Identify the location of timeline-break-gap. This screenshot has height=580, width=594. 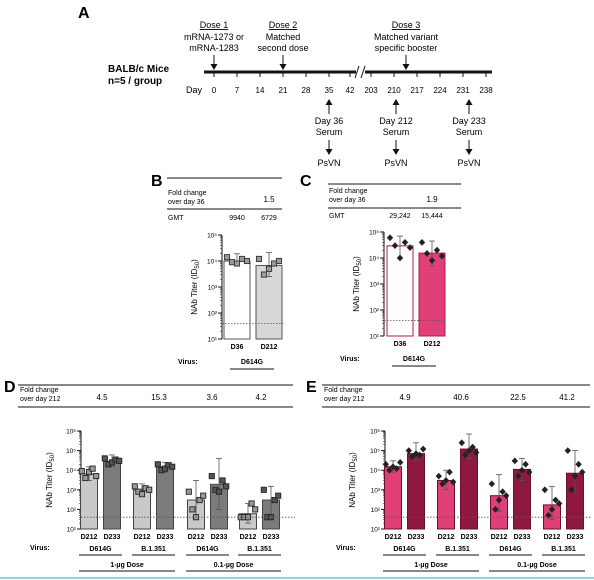
(360, 72).